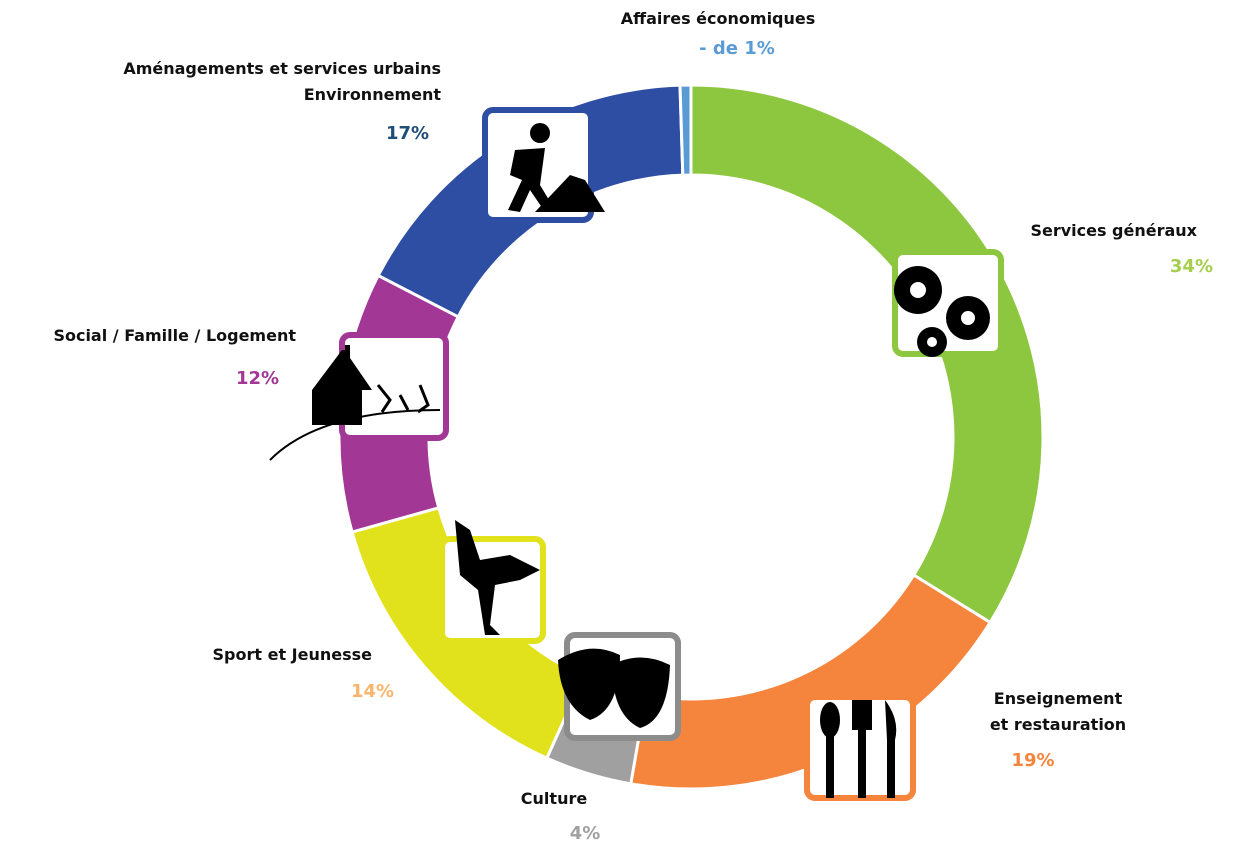  What do you see at coordinates (737, 48) in the screenshot?
I see `value-label: - de 1%` at bounding box center [737, 48].